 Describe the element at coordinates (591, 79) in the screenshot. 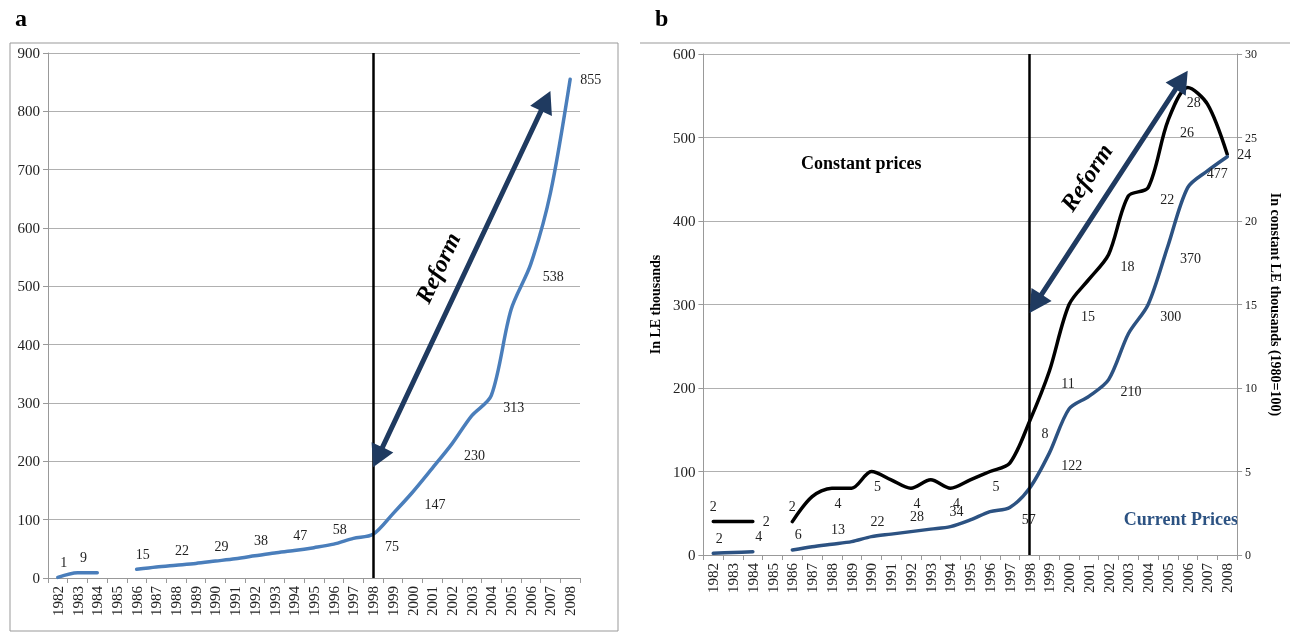

I see `data-label: 855` at that location.